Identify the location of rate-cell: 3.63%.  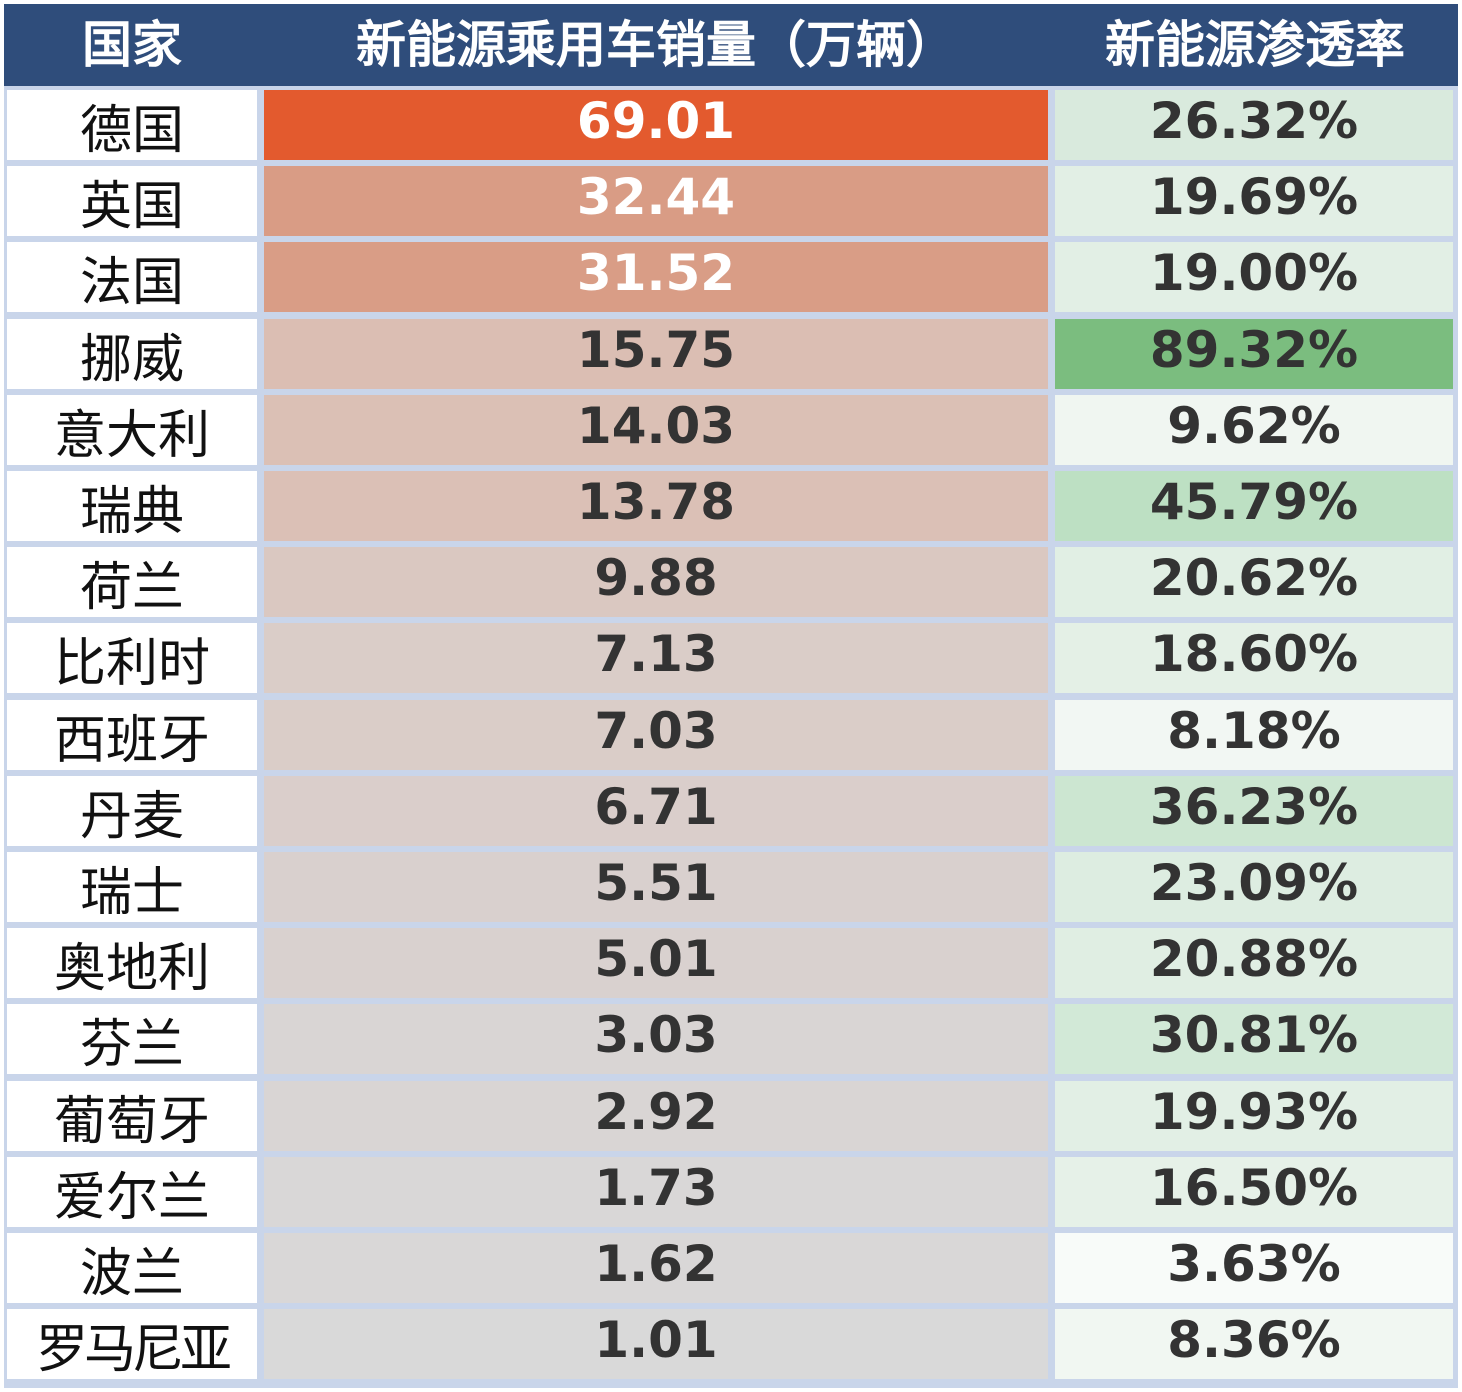
(1254, 1268).